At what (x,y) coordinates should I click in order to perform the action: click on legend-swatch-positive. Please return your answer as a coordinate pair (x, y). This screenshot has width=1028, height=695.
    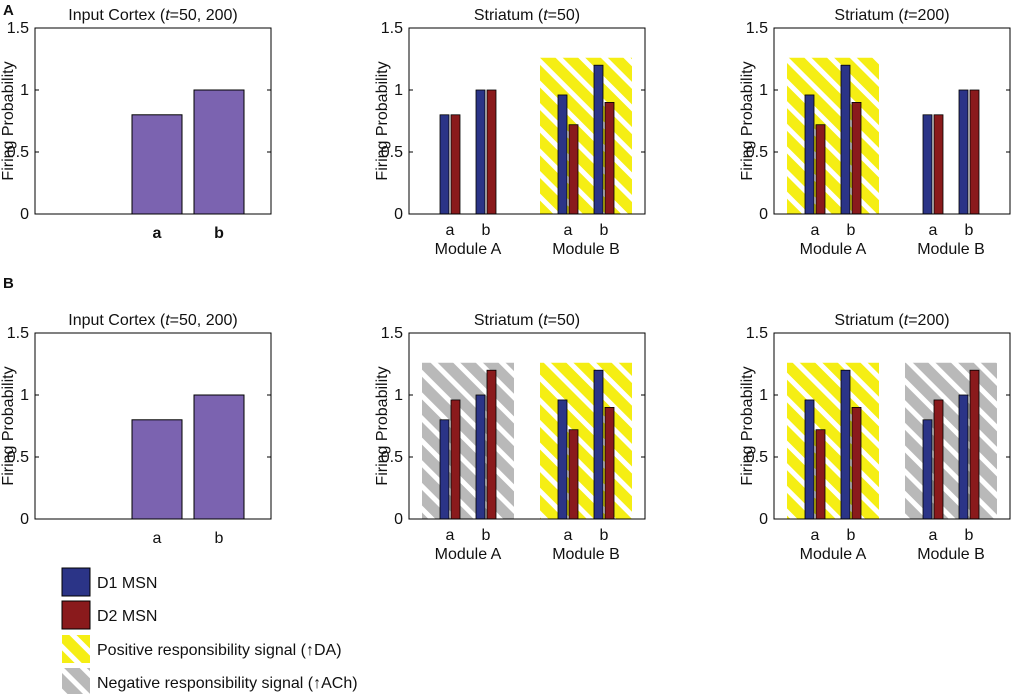
    Looking at the image, I should click on (76, 649).